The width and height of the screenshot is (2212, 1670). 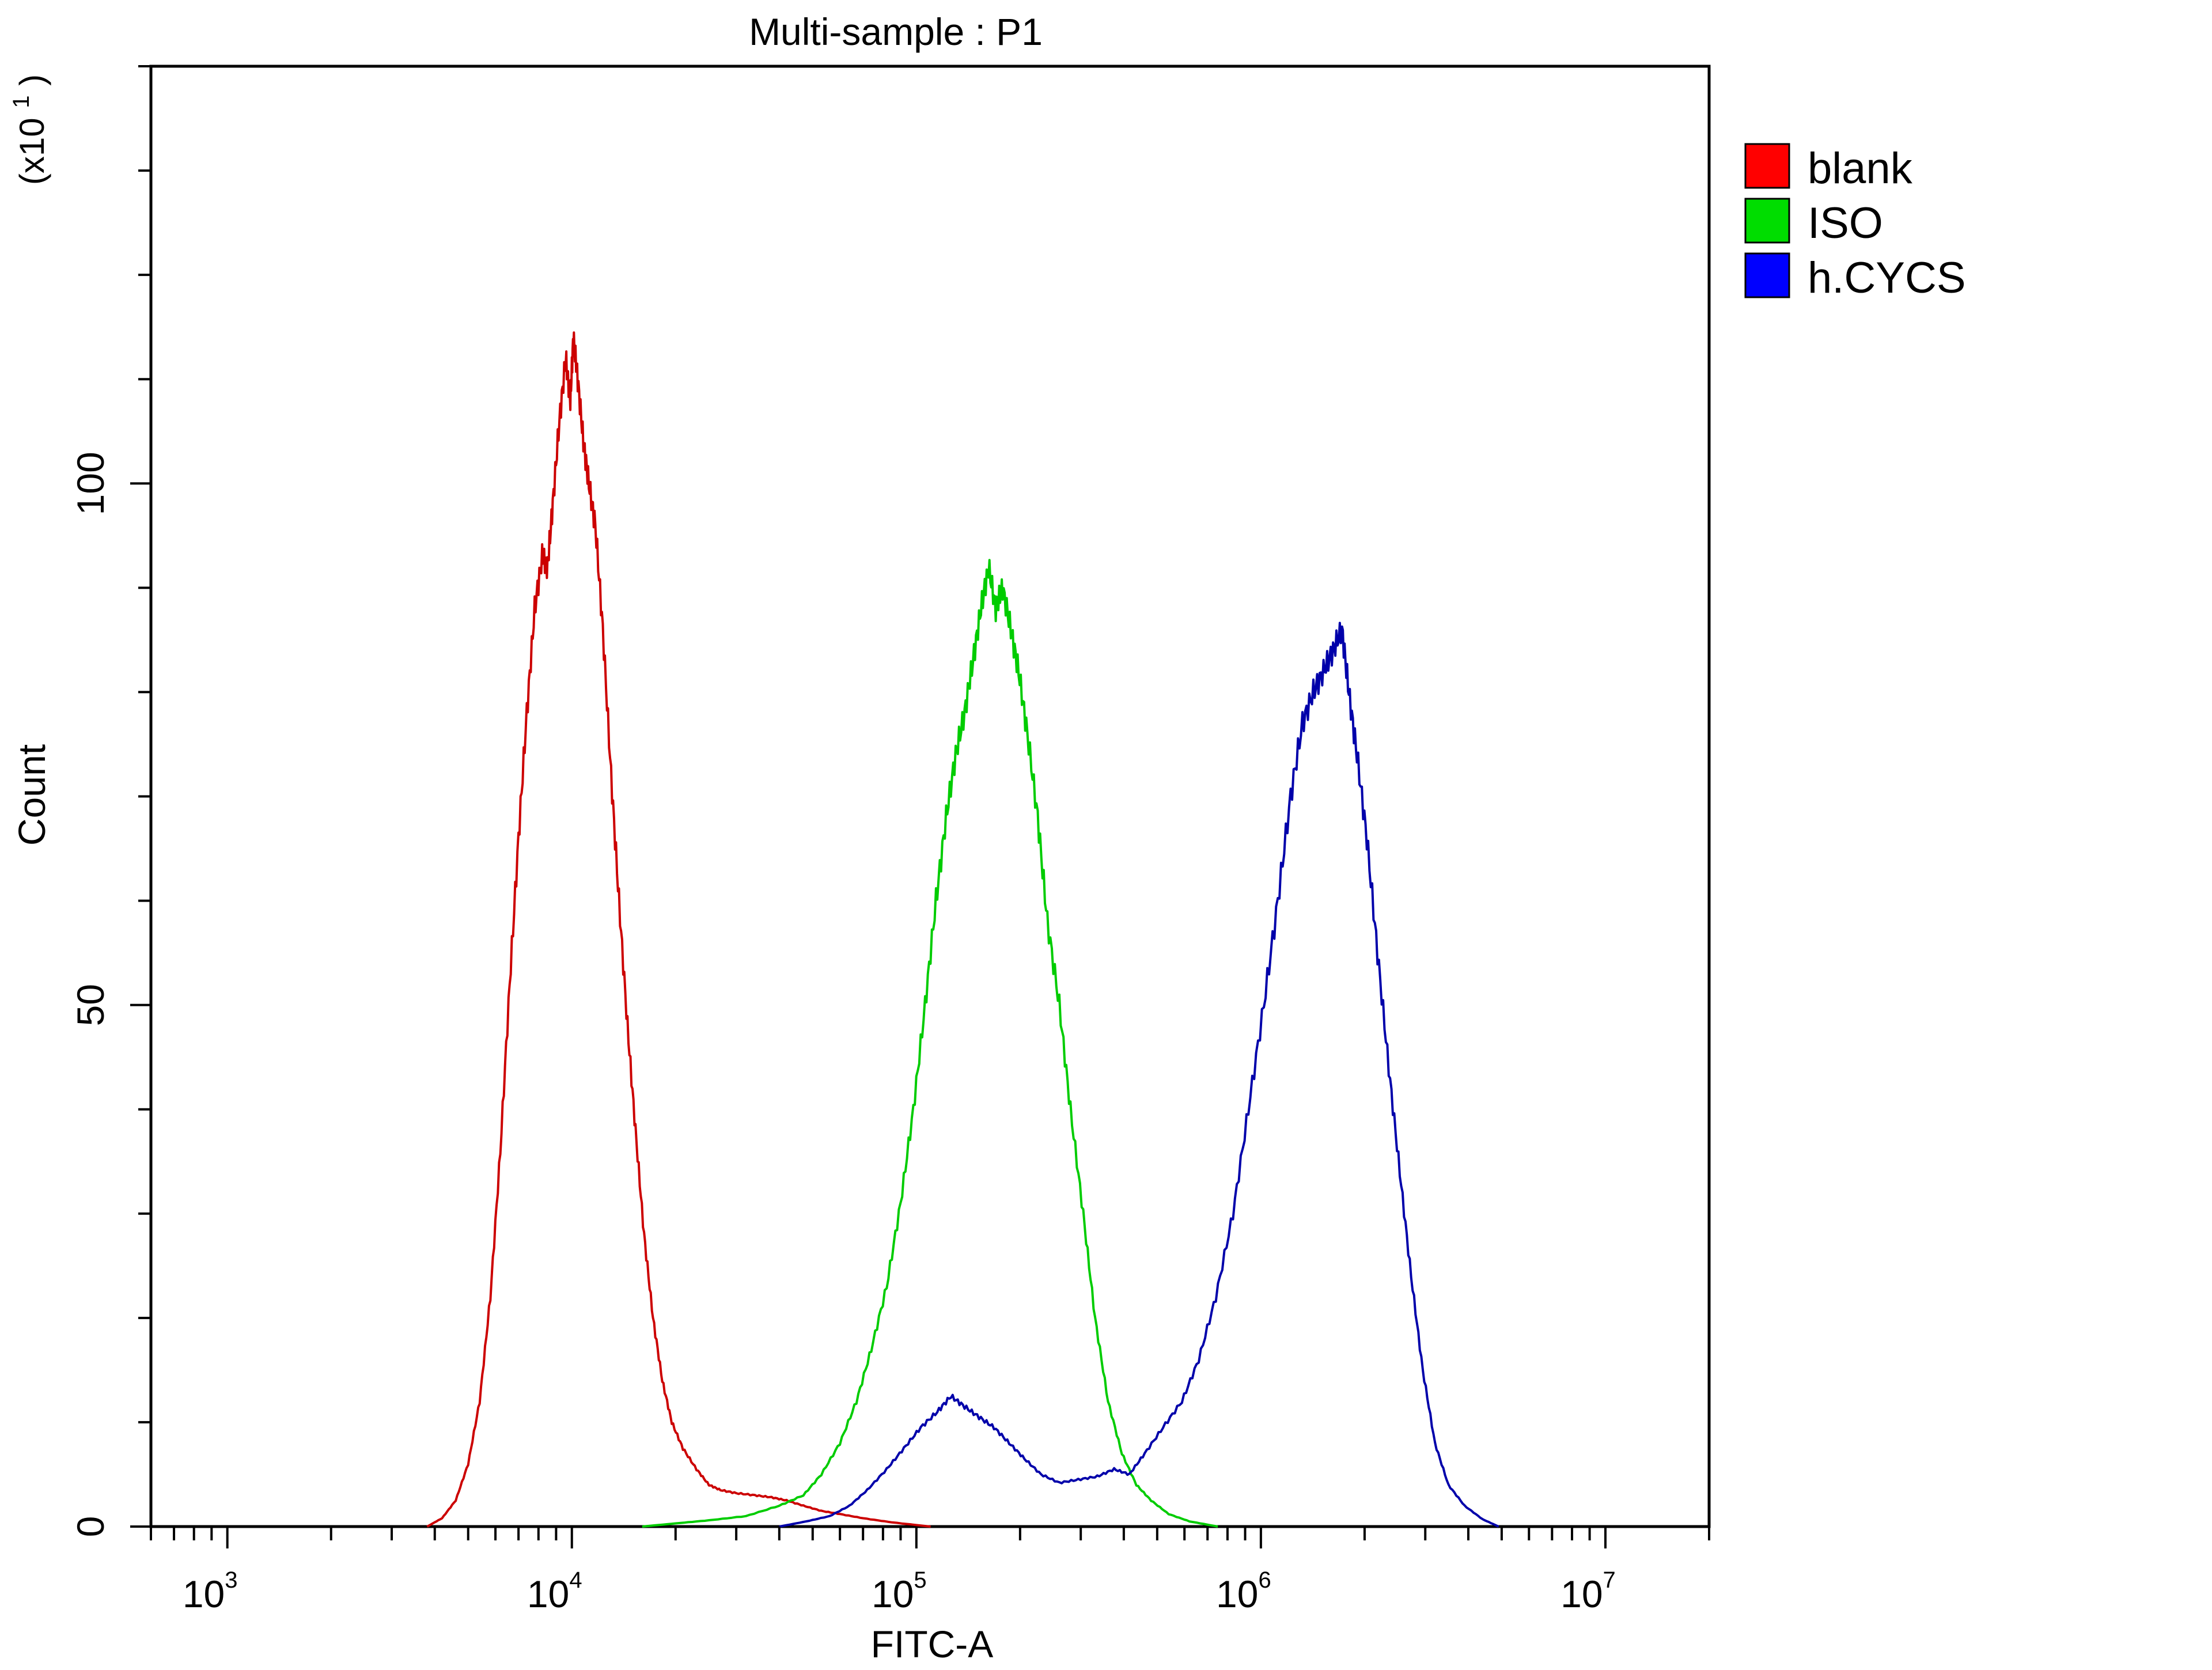 I want to click on legend: blank ISO h.CYCS, so click(x=1855, y=222).